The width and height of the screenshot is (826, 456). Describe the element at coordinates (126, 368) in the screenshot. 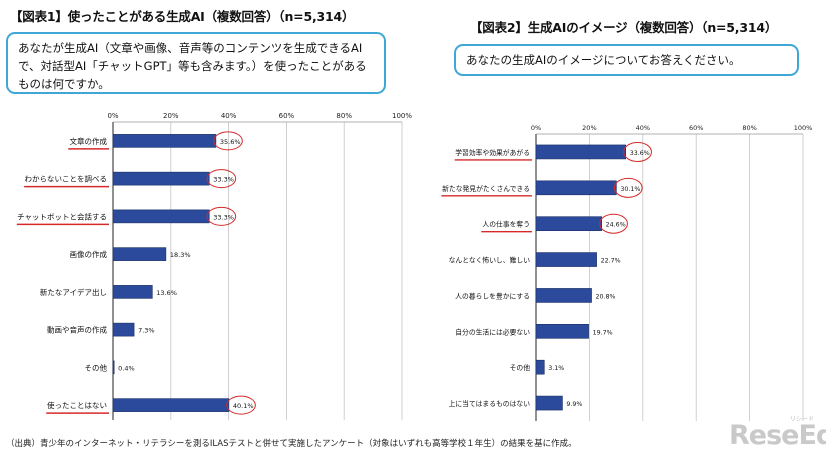

I see `value-label-7: 0.4%` at that location.